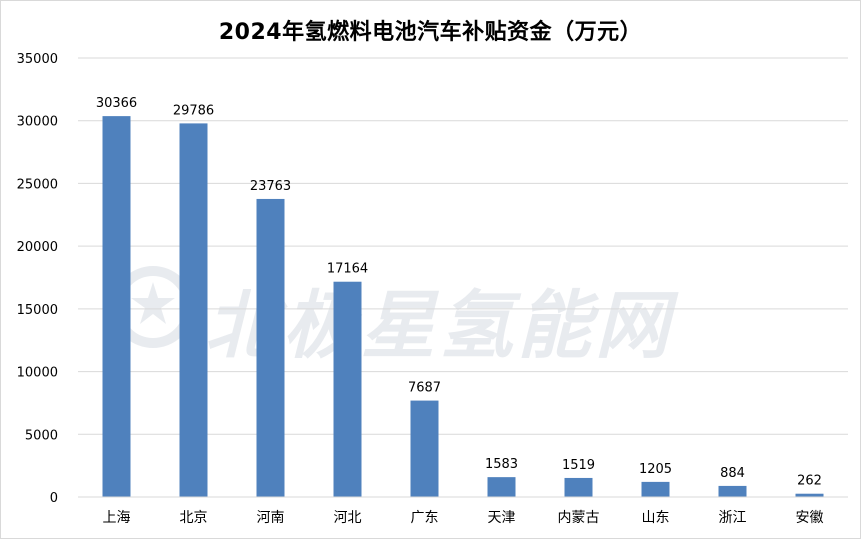 The image size is (861, 539). What do you see at coordinates (501, 464) in the screenshot?
I see `data-label: 1583` at bounding box center [501, 464].